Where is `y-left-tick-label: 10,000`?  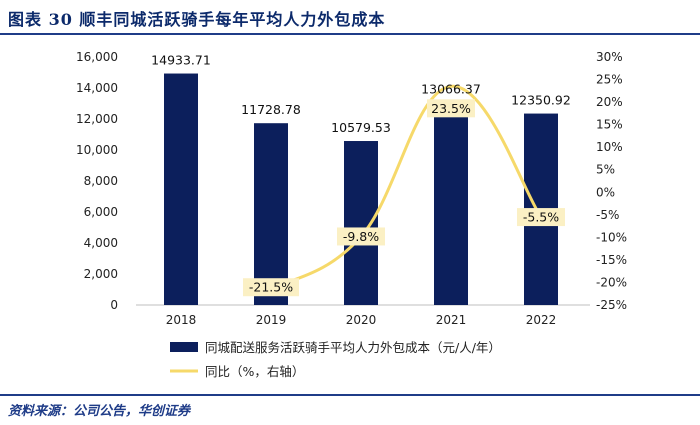 y-left-tick-label: 10,000 is located at coordinates (97, 150).